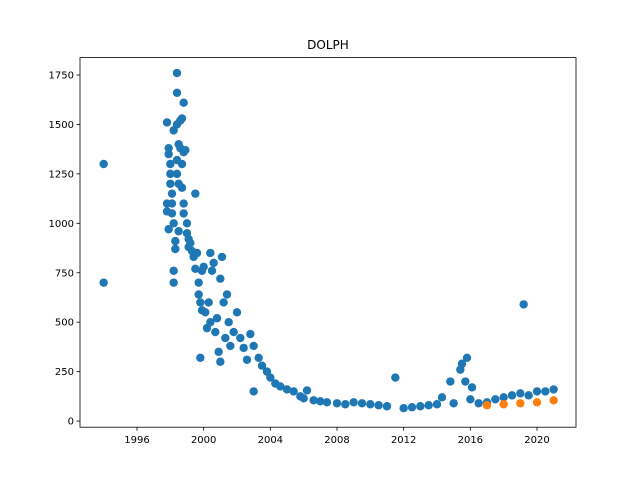  Describe the element at coordinates (61, 174) in the screenshot. I see `y-tick-label: 1250` at that location.